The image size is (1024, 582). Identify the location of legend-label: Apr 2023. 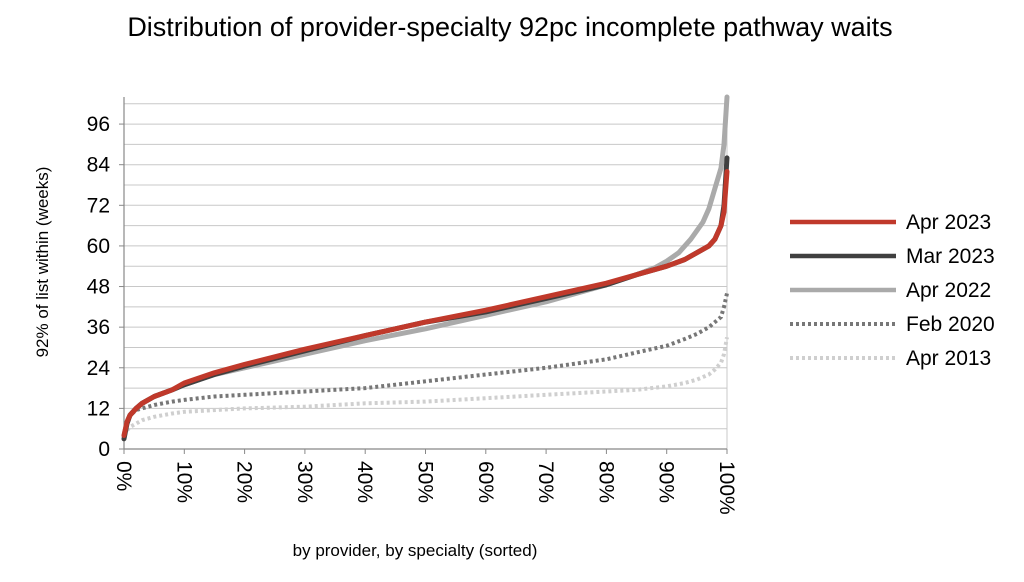
(948, 222).